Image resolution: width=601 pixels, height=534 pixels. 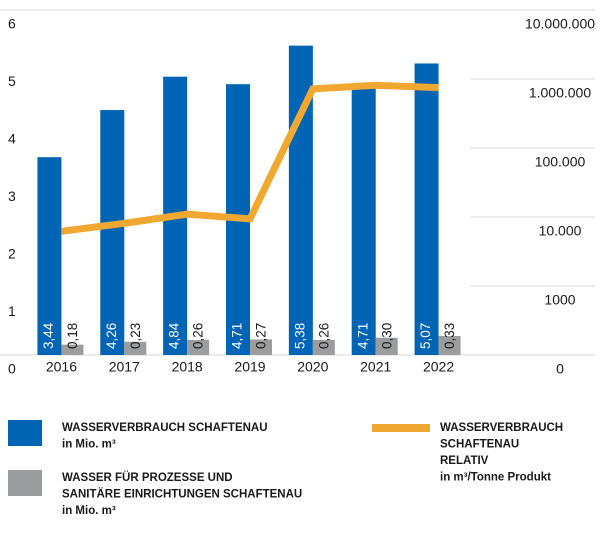 What do you see at coordinates (48, 335) in the screenshot?
I see `value-label: 3,44` at bounding box center [48, 335].